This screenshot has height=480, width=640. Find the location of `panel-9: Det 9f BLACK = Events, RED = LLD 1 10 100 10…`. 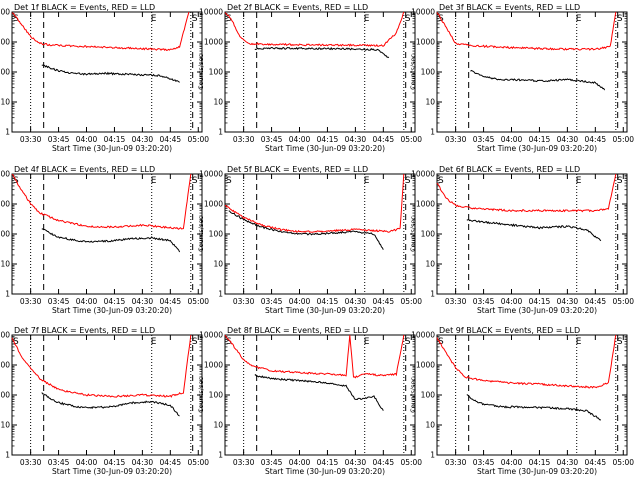

panel-9: Det 9f BLACK = Events, RED = LLD 1 10 100 10… is located at coordinates (521, 401).